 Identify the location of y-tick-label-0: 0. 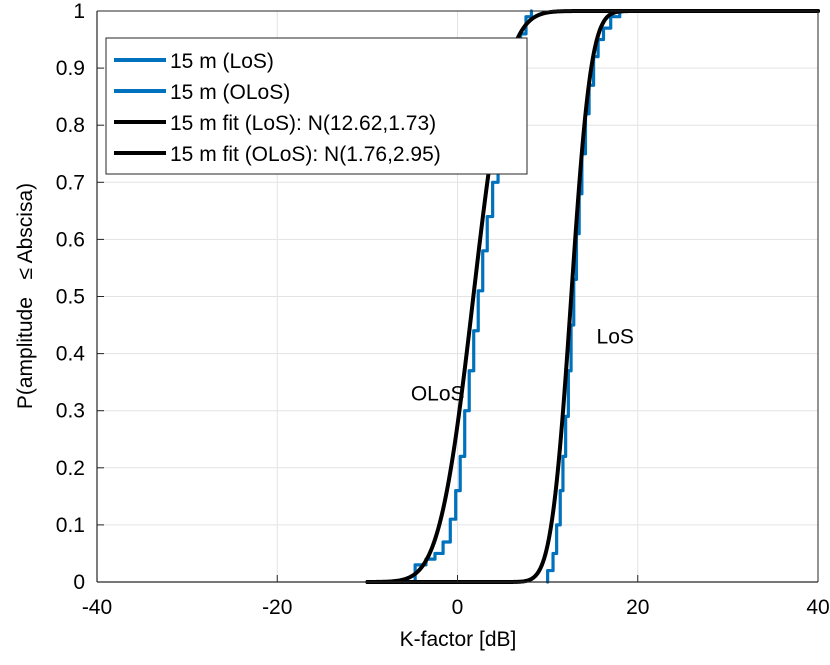
(79, 582).